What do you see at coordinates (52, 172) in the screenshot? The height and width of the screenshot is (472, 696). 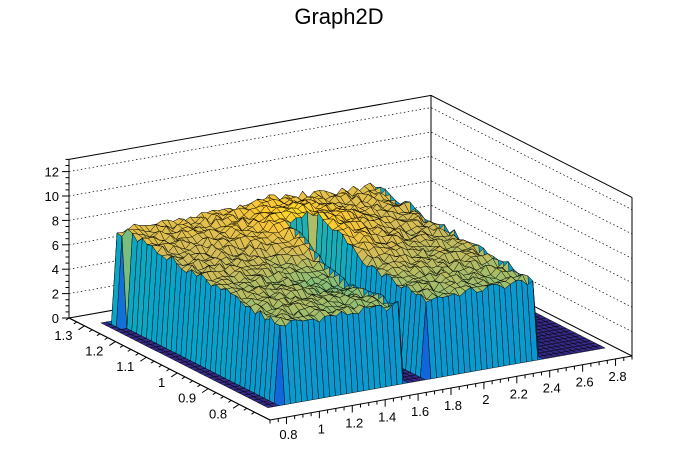 I see `z-tick-label: 12` at bounding box center [52, 172].